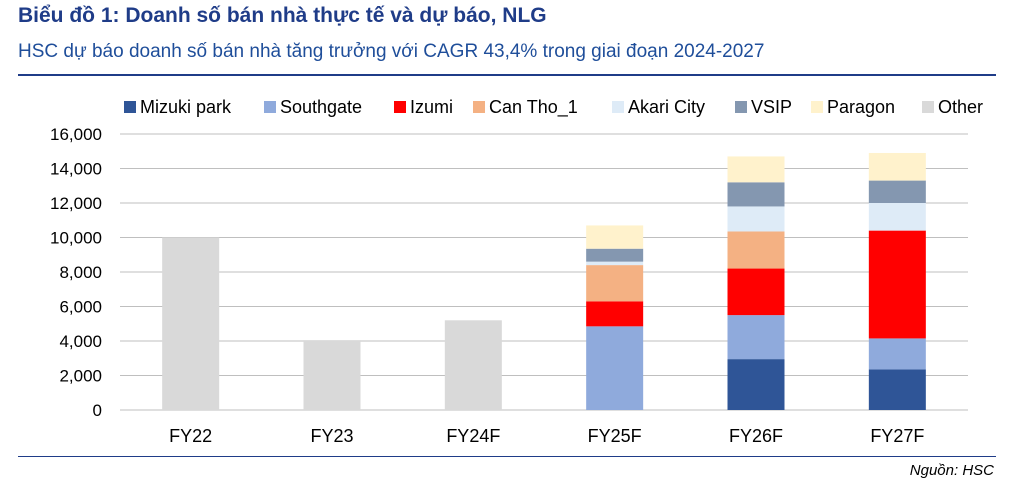  I want to click on bar-segment-vsip-fy25f, so click(615, 255).